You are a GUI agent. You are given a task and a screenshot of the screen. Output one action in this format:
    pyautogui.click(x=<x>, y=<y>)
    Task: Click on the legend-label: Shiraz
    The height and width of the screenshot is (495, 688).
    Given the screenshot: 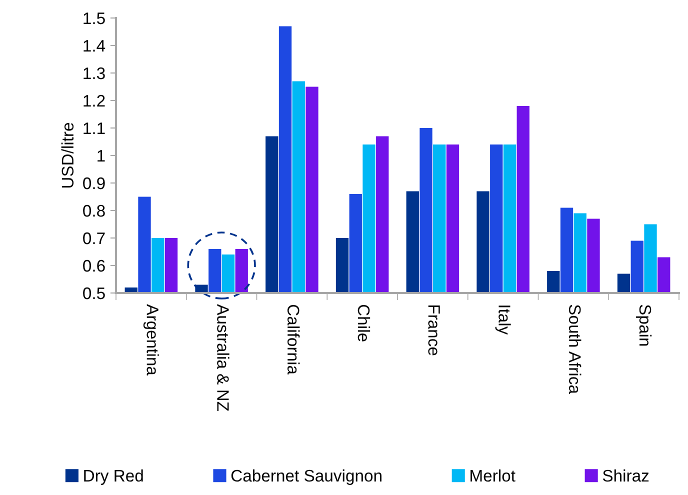 What is the action you would take?
    pyautogui.click(x=625, y=475)
    